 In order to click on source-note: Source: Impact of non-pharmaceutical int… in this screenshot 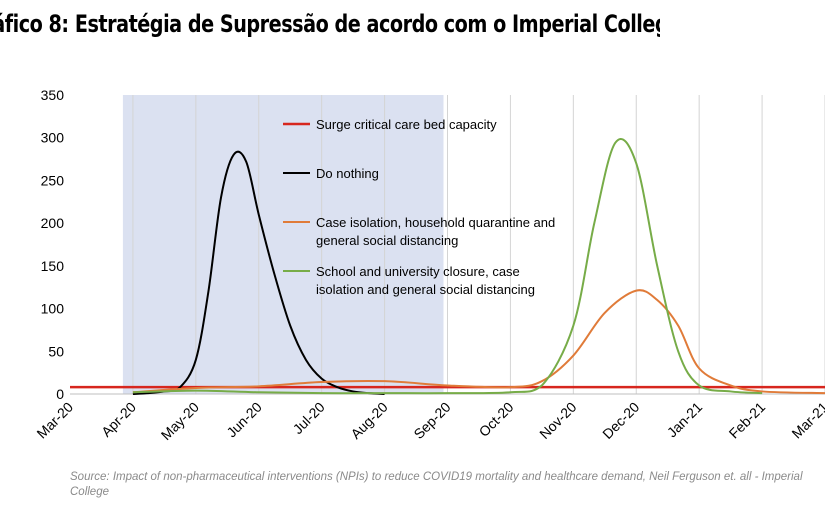, I will do `click(436, 484)`.